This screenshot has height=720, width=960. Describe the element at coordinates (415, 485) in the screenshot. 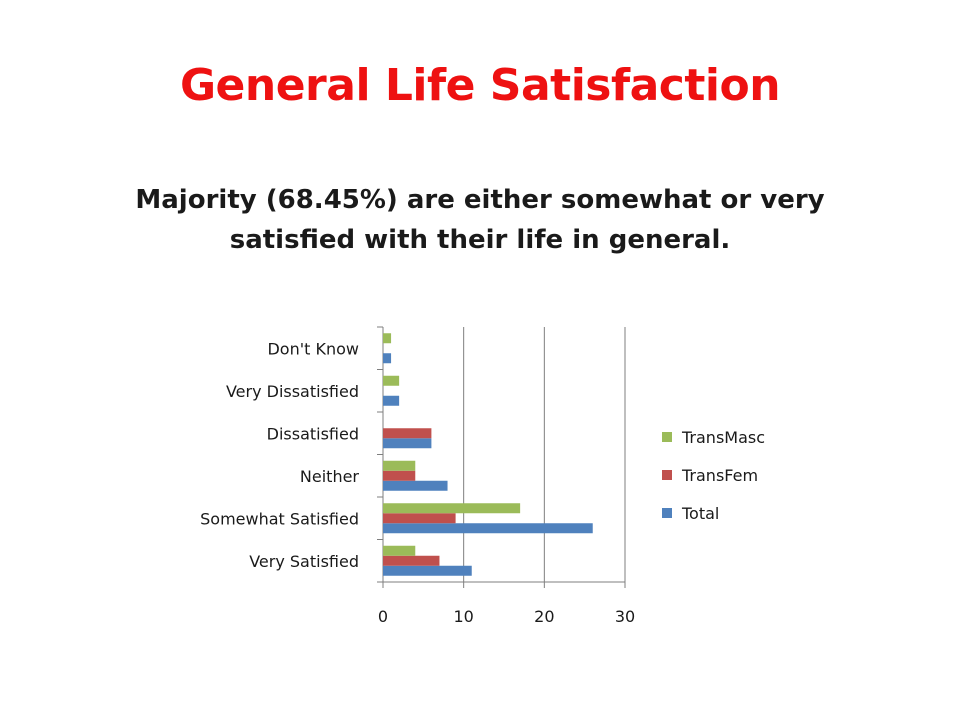

I see `bar-total-neither` at that location.